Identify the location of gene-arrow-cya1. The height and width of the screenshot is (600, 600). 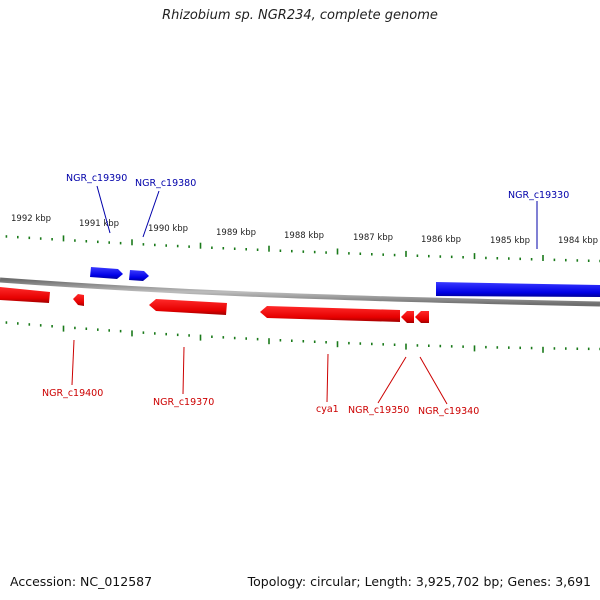
(330, 314).